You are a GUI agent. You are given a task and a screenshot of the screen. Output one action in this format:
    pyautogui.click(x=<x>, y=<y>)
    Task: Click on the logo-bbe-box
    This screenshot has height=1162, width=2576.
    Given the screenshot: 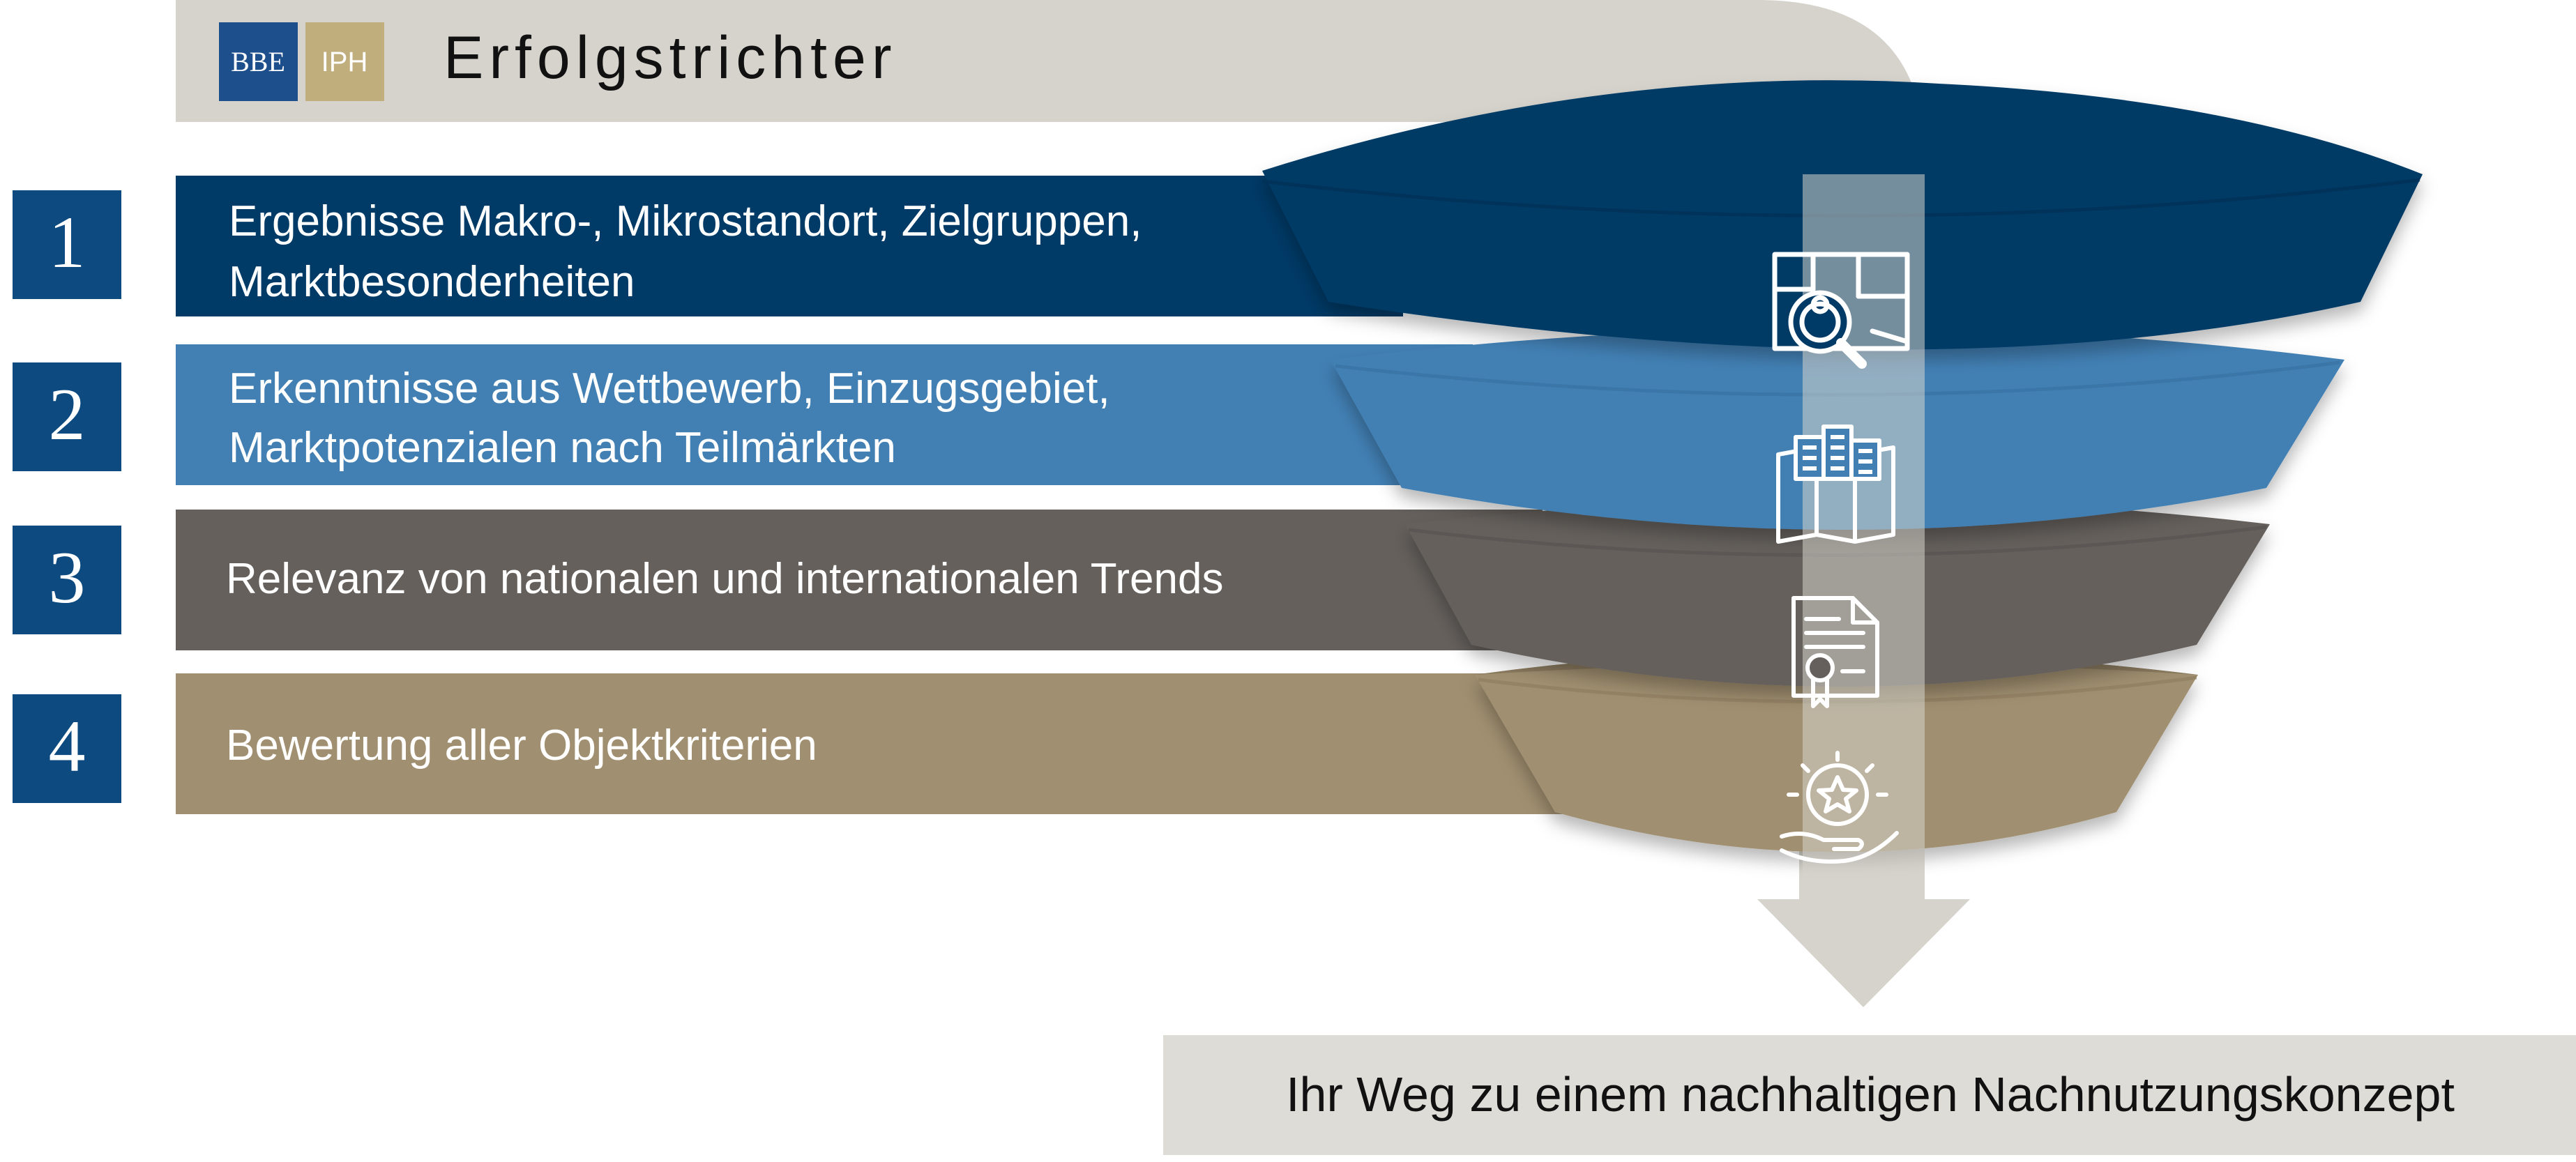 What is the action you would take?
    pyautogui.click(x=258, y=61)
    